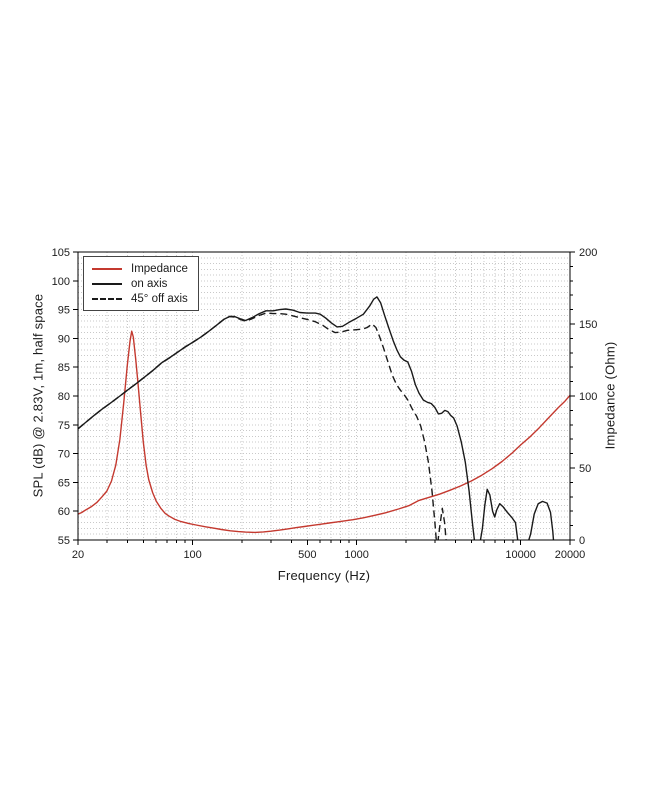 This screenshot has width=650, height=794. Describe the element at coordinates (588, 325) in the screenshot. I see `svg-text: 150` at that location.